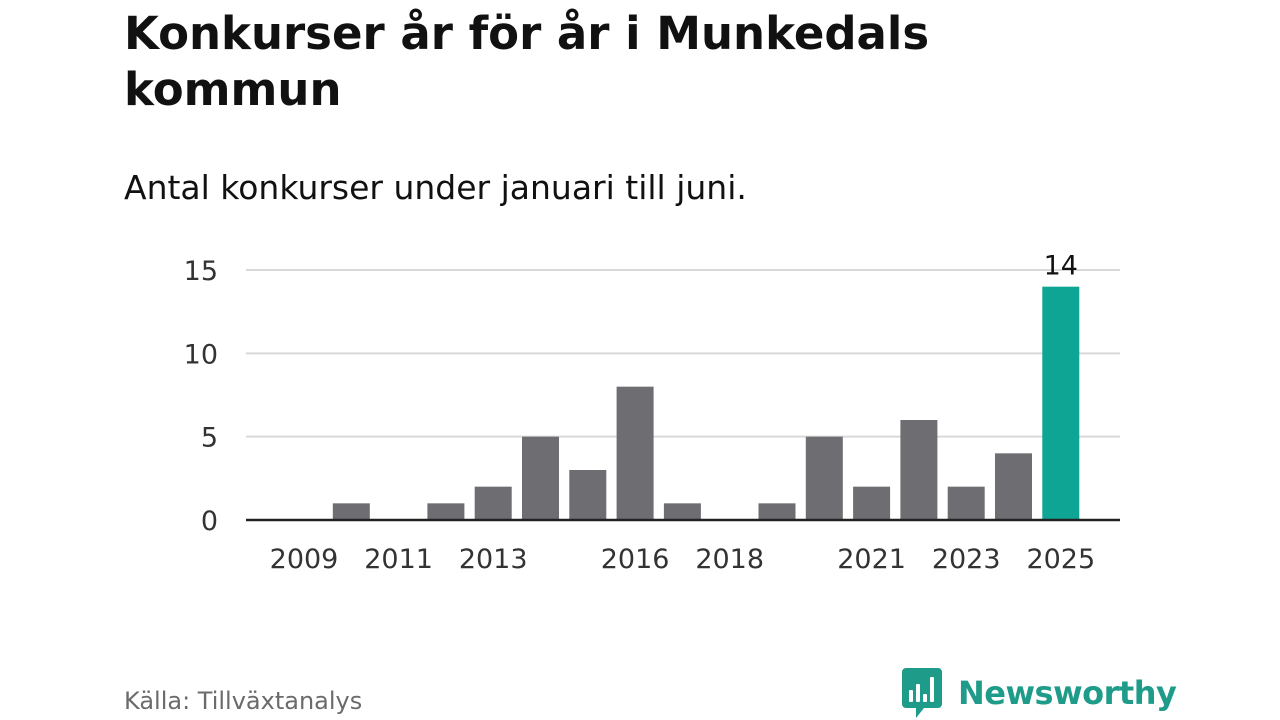 This screenshot has width=1280, height=720. I want to click on bar-2010, so click(351, 511).